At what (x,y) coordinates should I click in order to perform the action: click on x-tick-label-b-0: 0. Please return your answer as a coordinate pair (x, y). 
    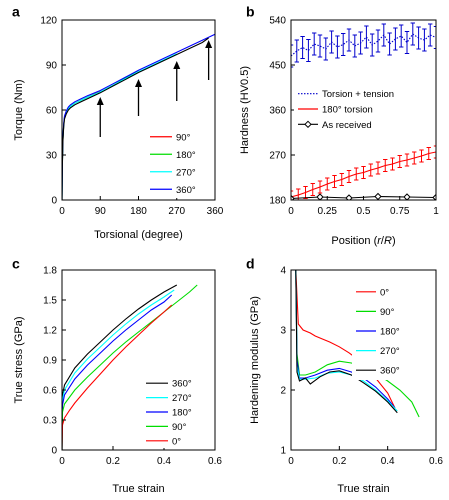
    Looking at the image, I should click on (291, 211).